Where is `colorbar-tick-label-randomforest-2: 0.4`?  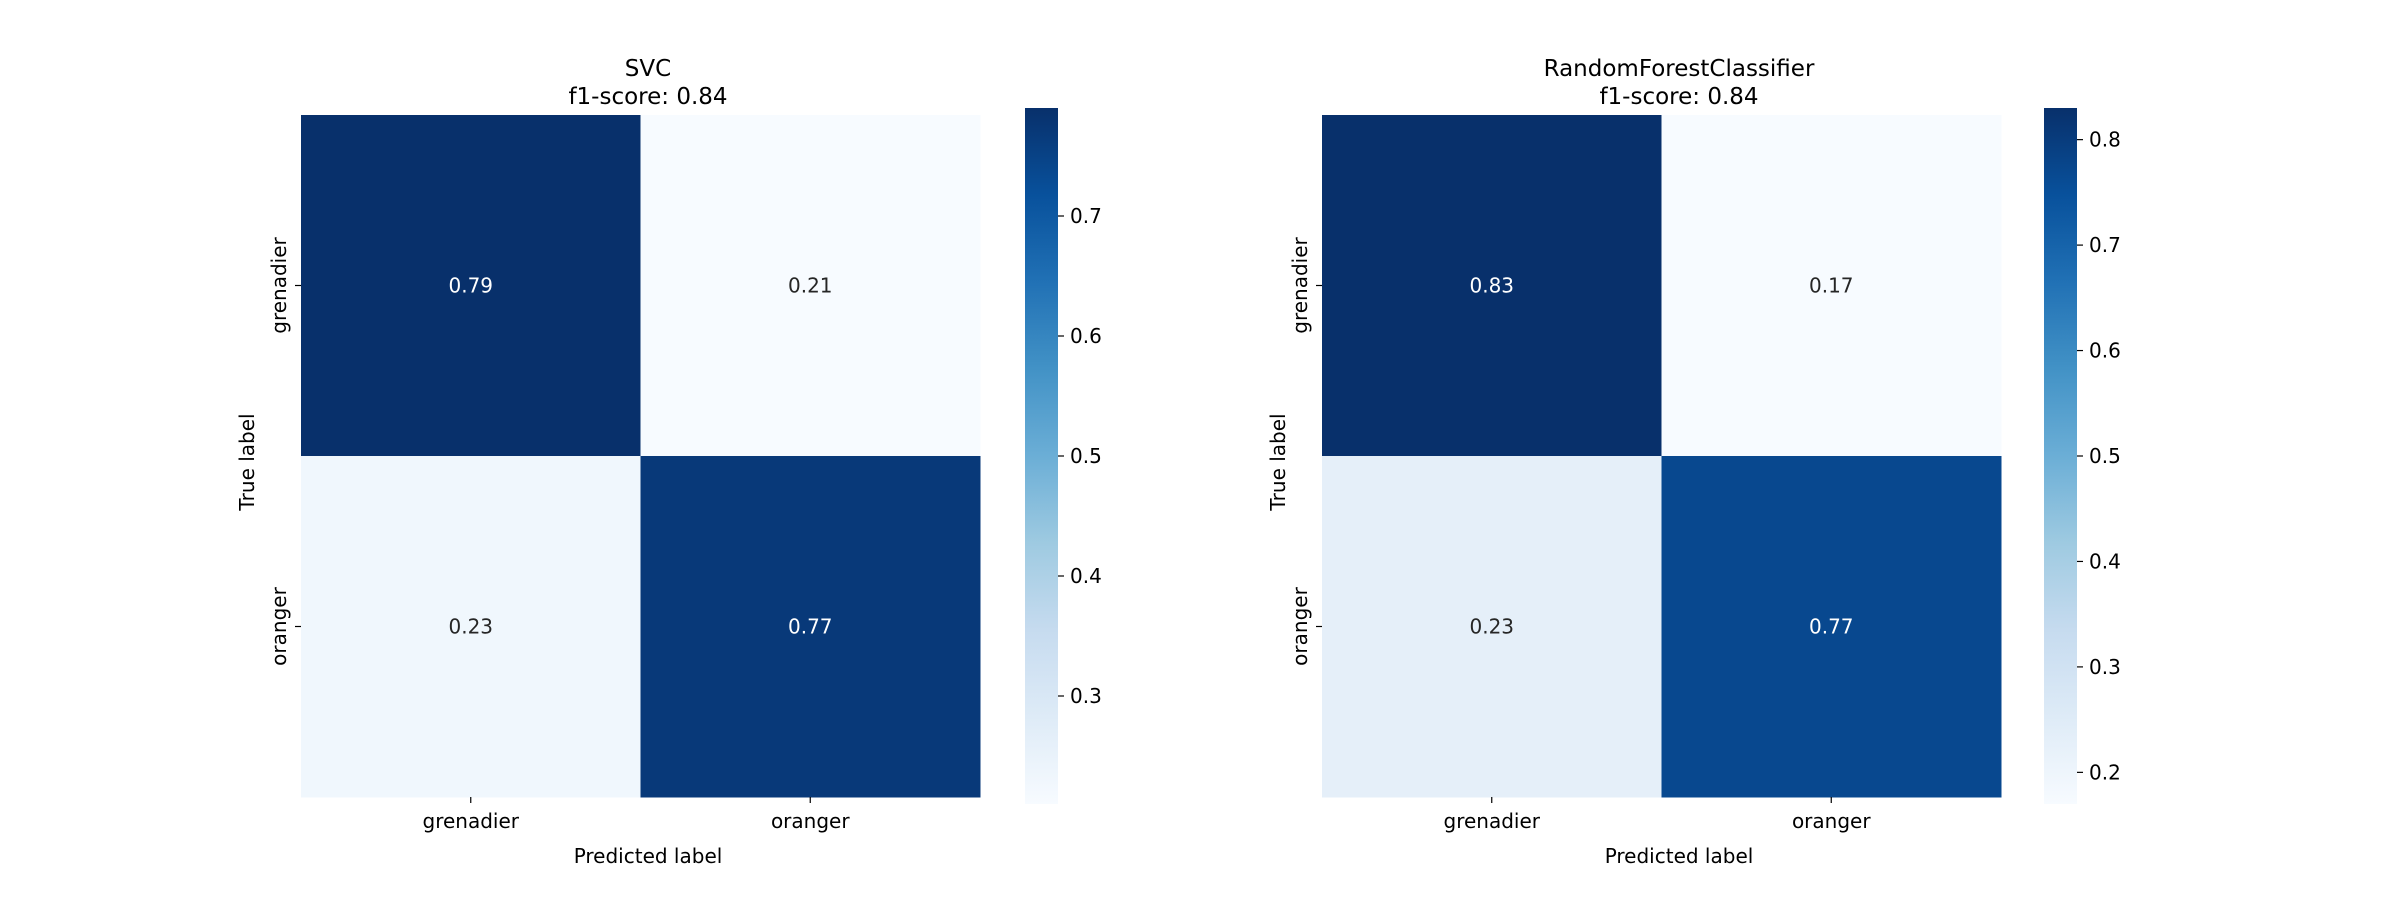
colorbar-tick-label-randomforest-2: 0.4 is located at coordinates (2105, 561).